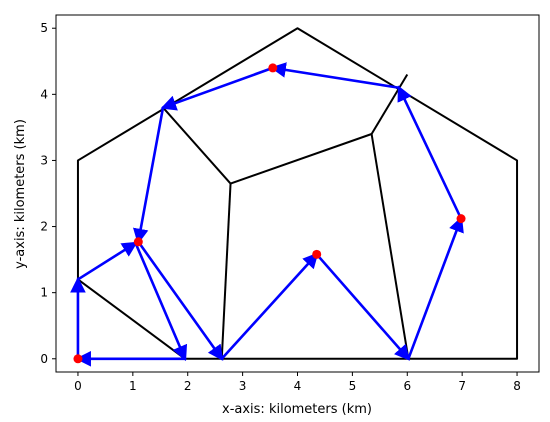  What do you see at coordinates (44, 94) in the screenshot?
I see `y-tick-label: 4` at bounding box center [44, 94].